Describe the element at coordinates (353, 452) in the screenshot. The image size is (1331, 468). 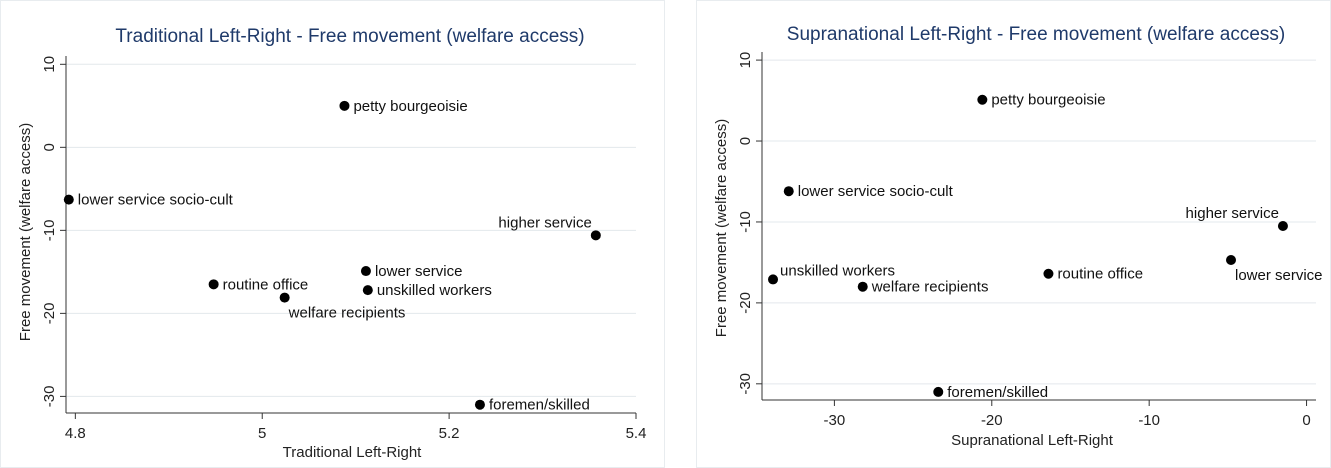
I see `x-axis-title: Traditional Left-Right` at that location.